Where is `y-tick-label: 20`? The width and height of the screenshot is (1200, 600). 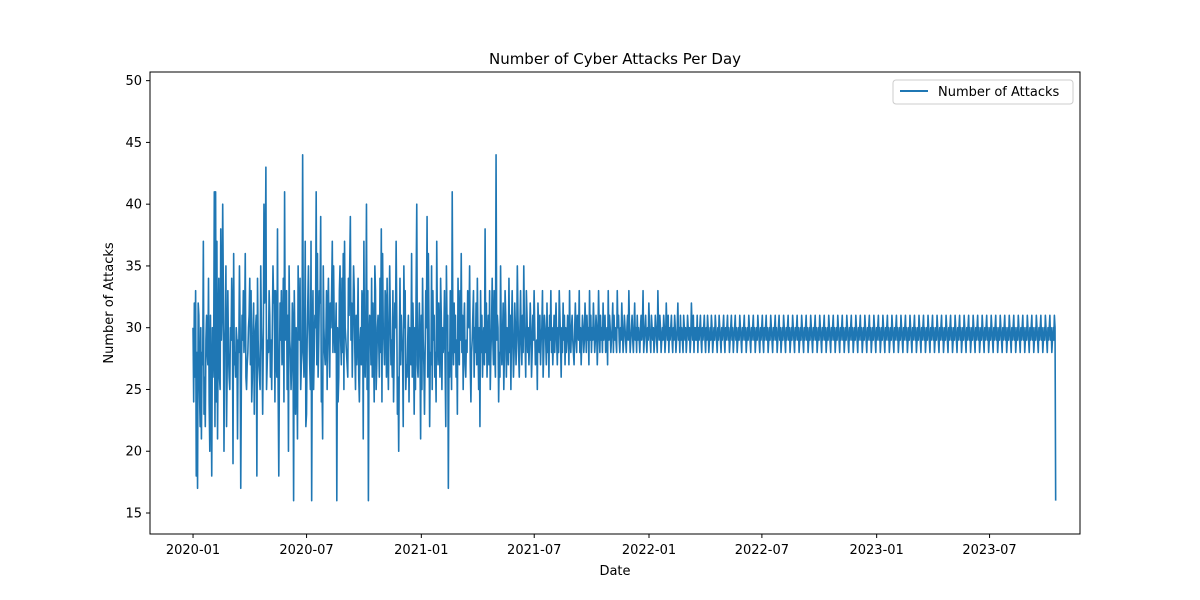 y-tick-label: 20 is located at coordinates (133, 452).